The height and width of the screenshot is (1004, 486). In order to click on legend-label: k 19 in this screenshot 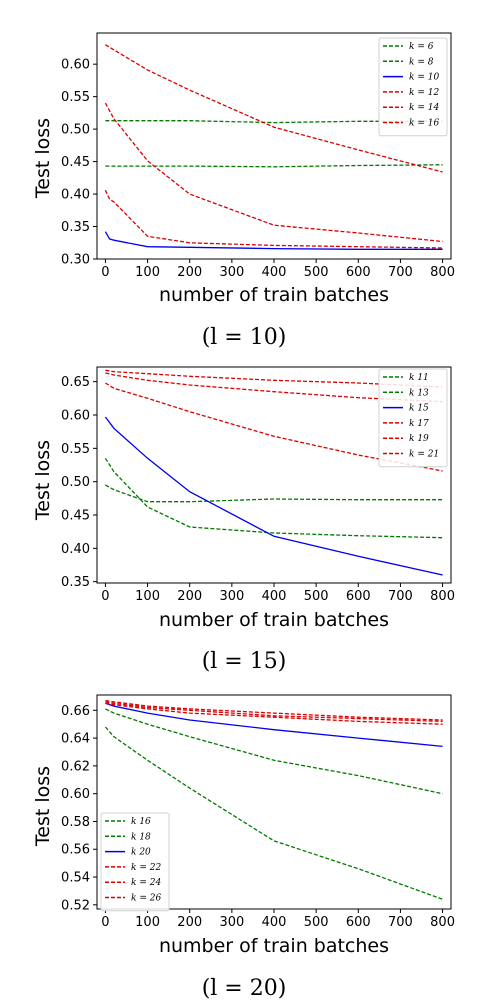, I will do `click(419, 439)`.